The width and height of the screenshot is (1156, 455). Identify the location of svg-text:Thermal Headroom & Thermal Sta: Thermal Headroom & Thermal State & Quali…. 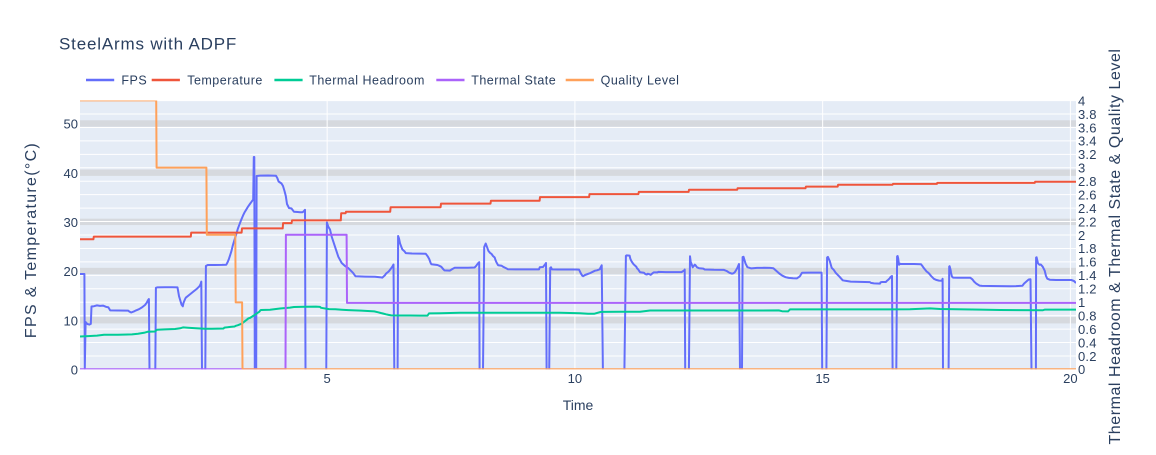
(1115, 246).